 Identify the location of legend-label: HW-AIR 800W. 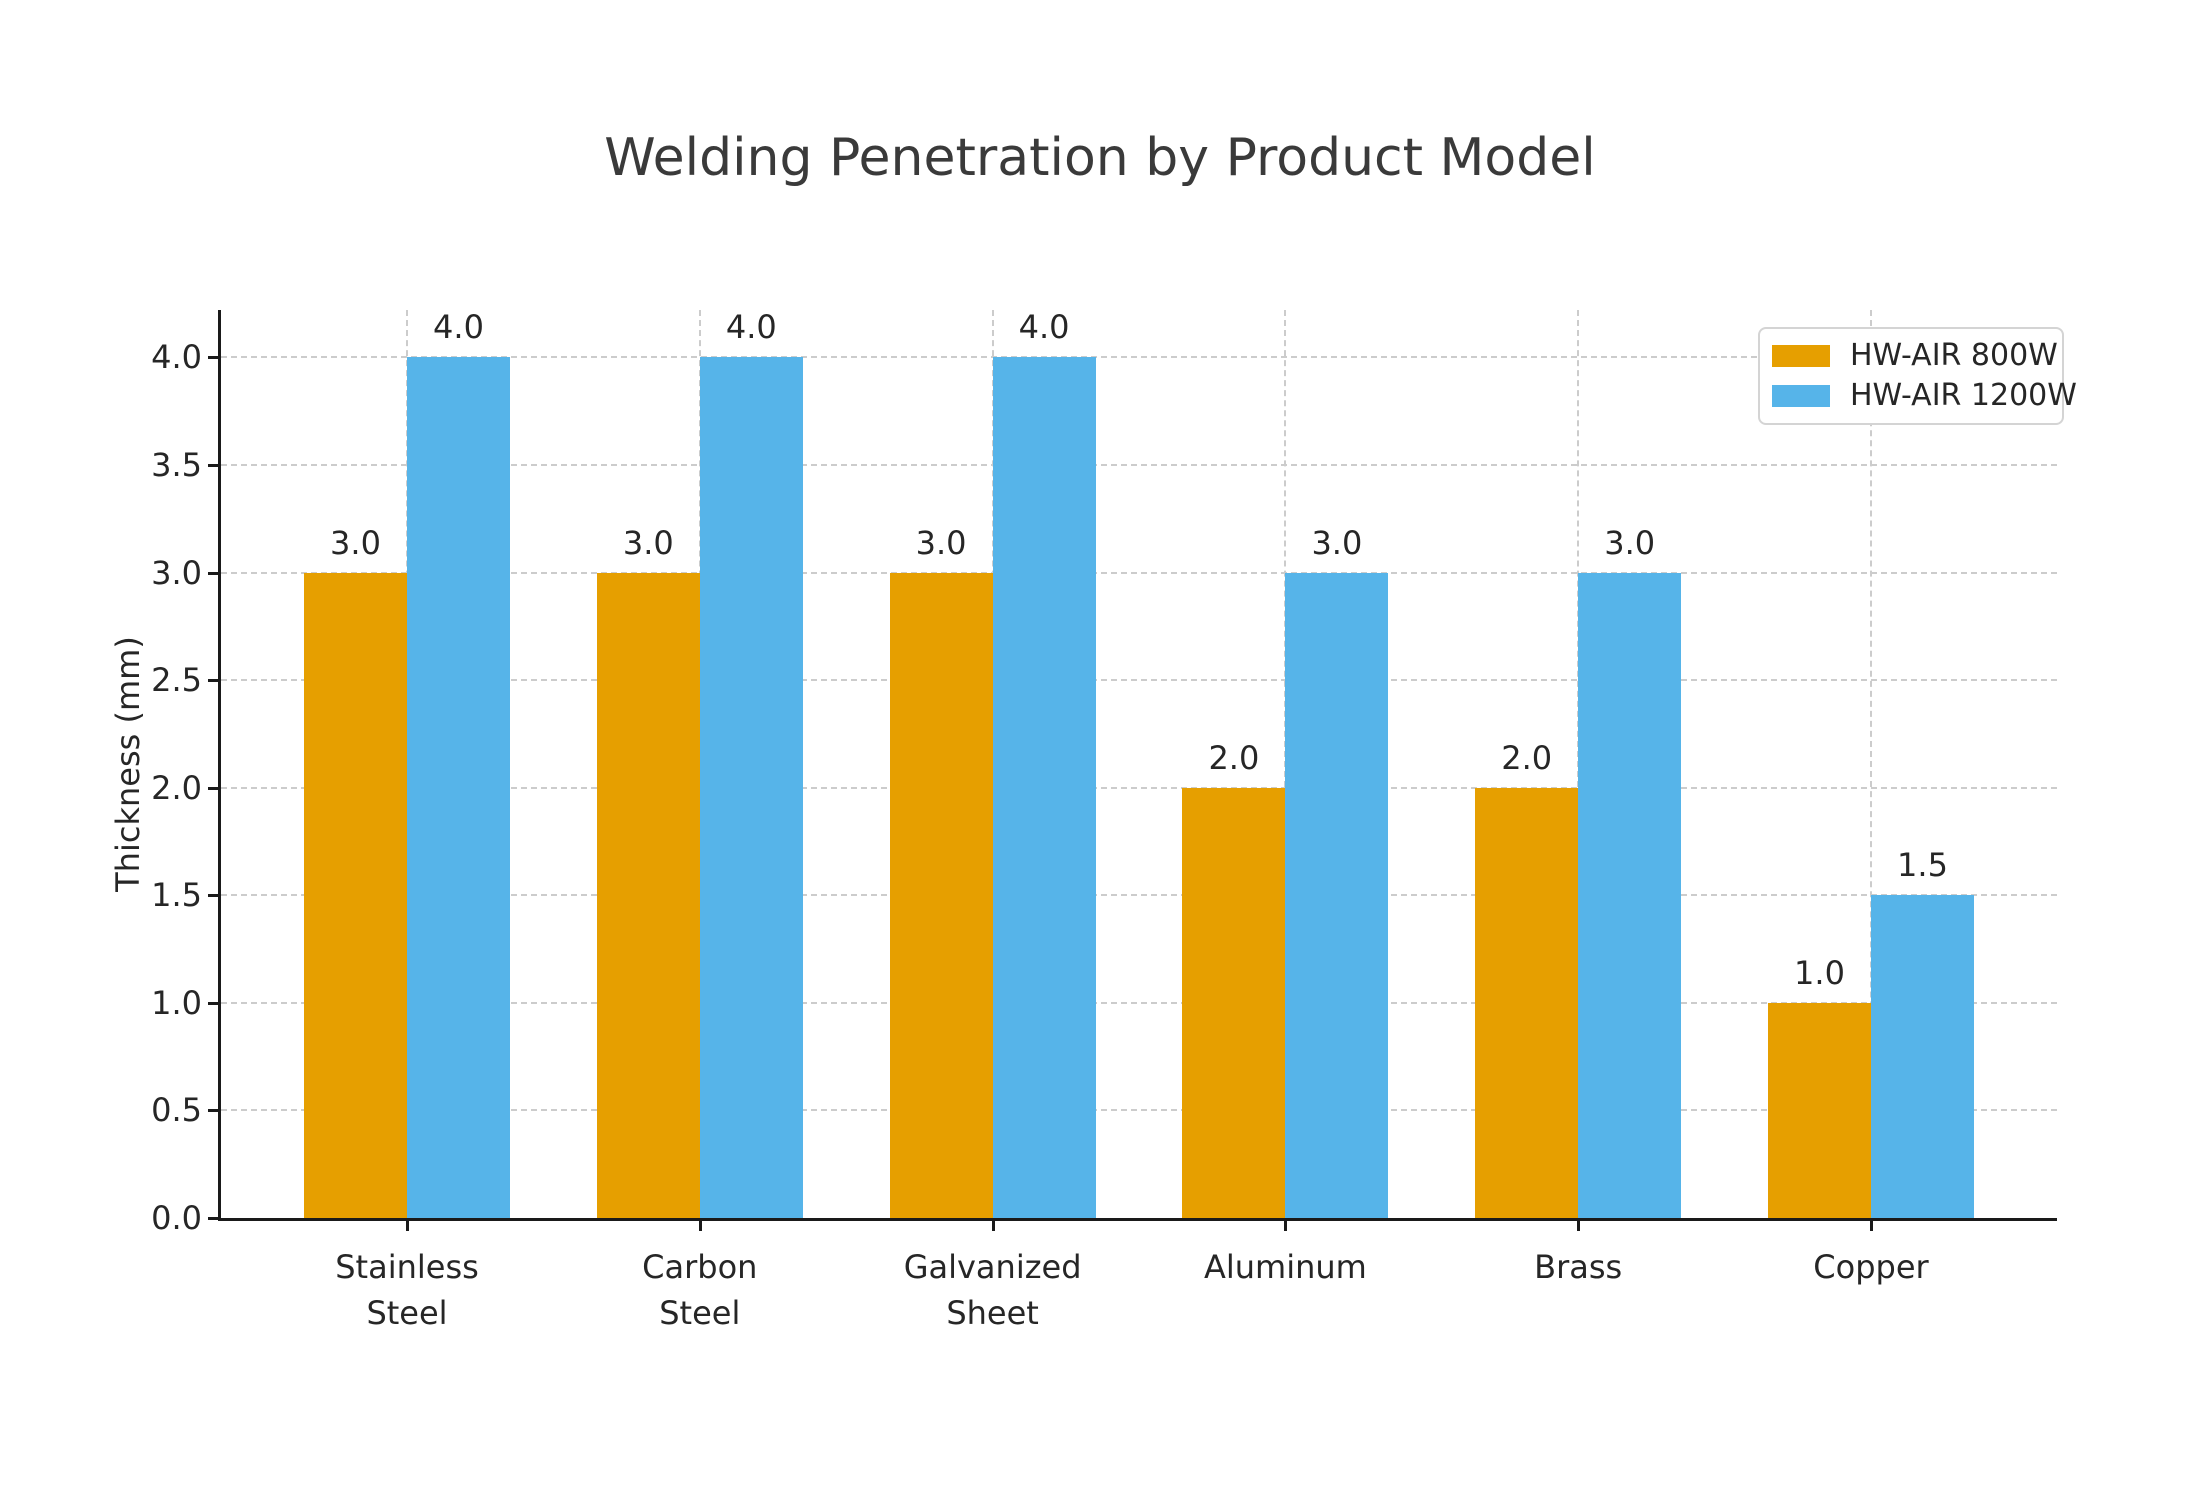
(1954, 355).